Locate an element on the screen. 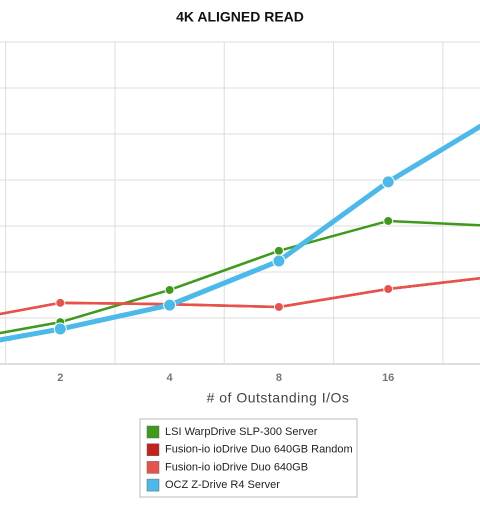 The image size is (480, 521). chart-title: 4K ALIGNED READ is located at coordinates (240, 17).